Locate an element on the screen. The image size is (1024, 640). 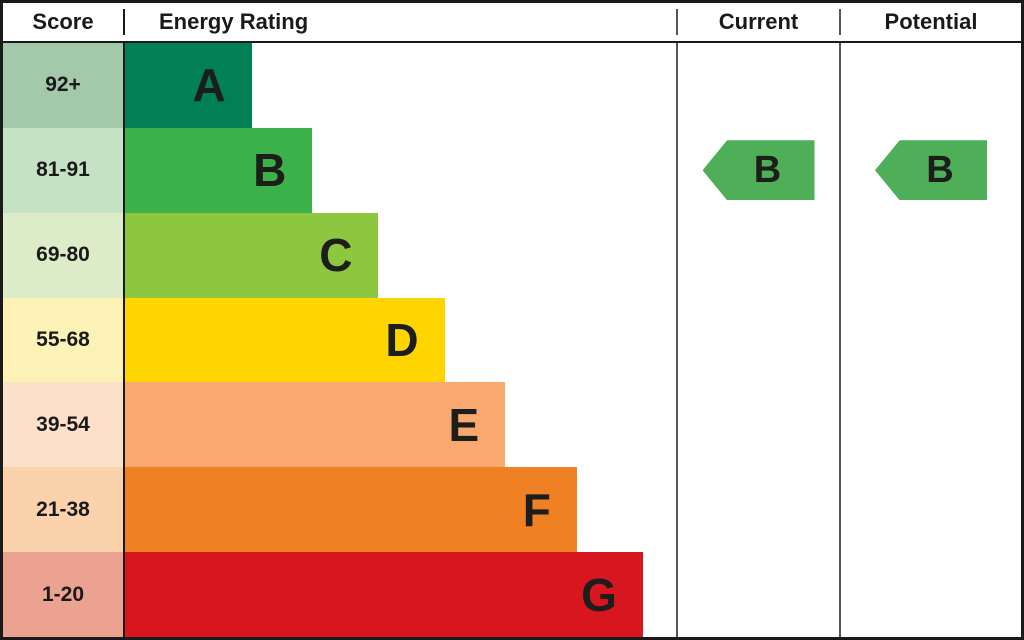
score-cell-g: 1-20 is located at coordinates (64, 595).